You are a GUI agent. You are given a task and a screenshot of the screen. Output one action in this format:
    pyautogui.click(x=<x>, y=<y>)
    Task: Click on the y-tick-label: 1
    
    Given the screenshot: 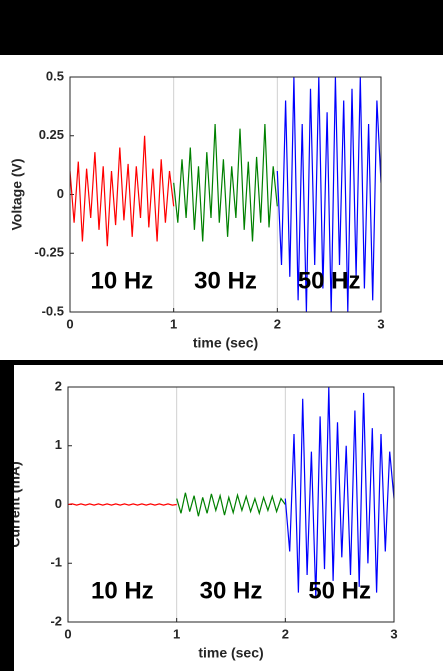 What is the action you would take?
    pyautogui.click(x=58, y=444)
    